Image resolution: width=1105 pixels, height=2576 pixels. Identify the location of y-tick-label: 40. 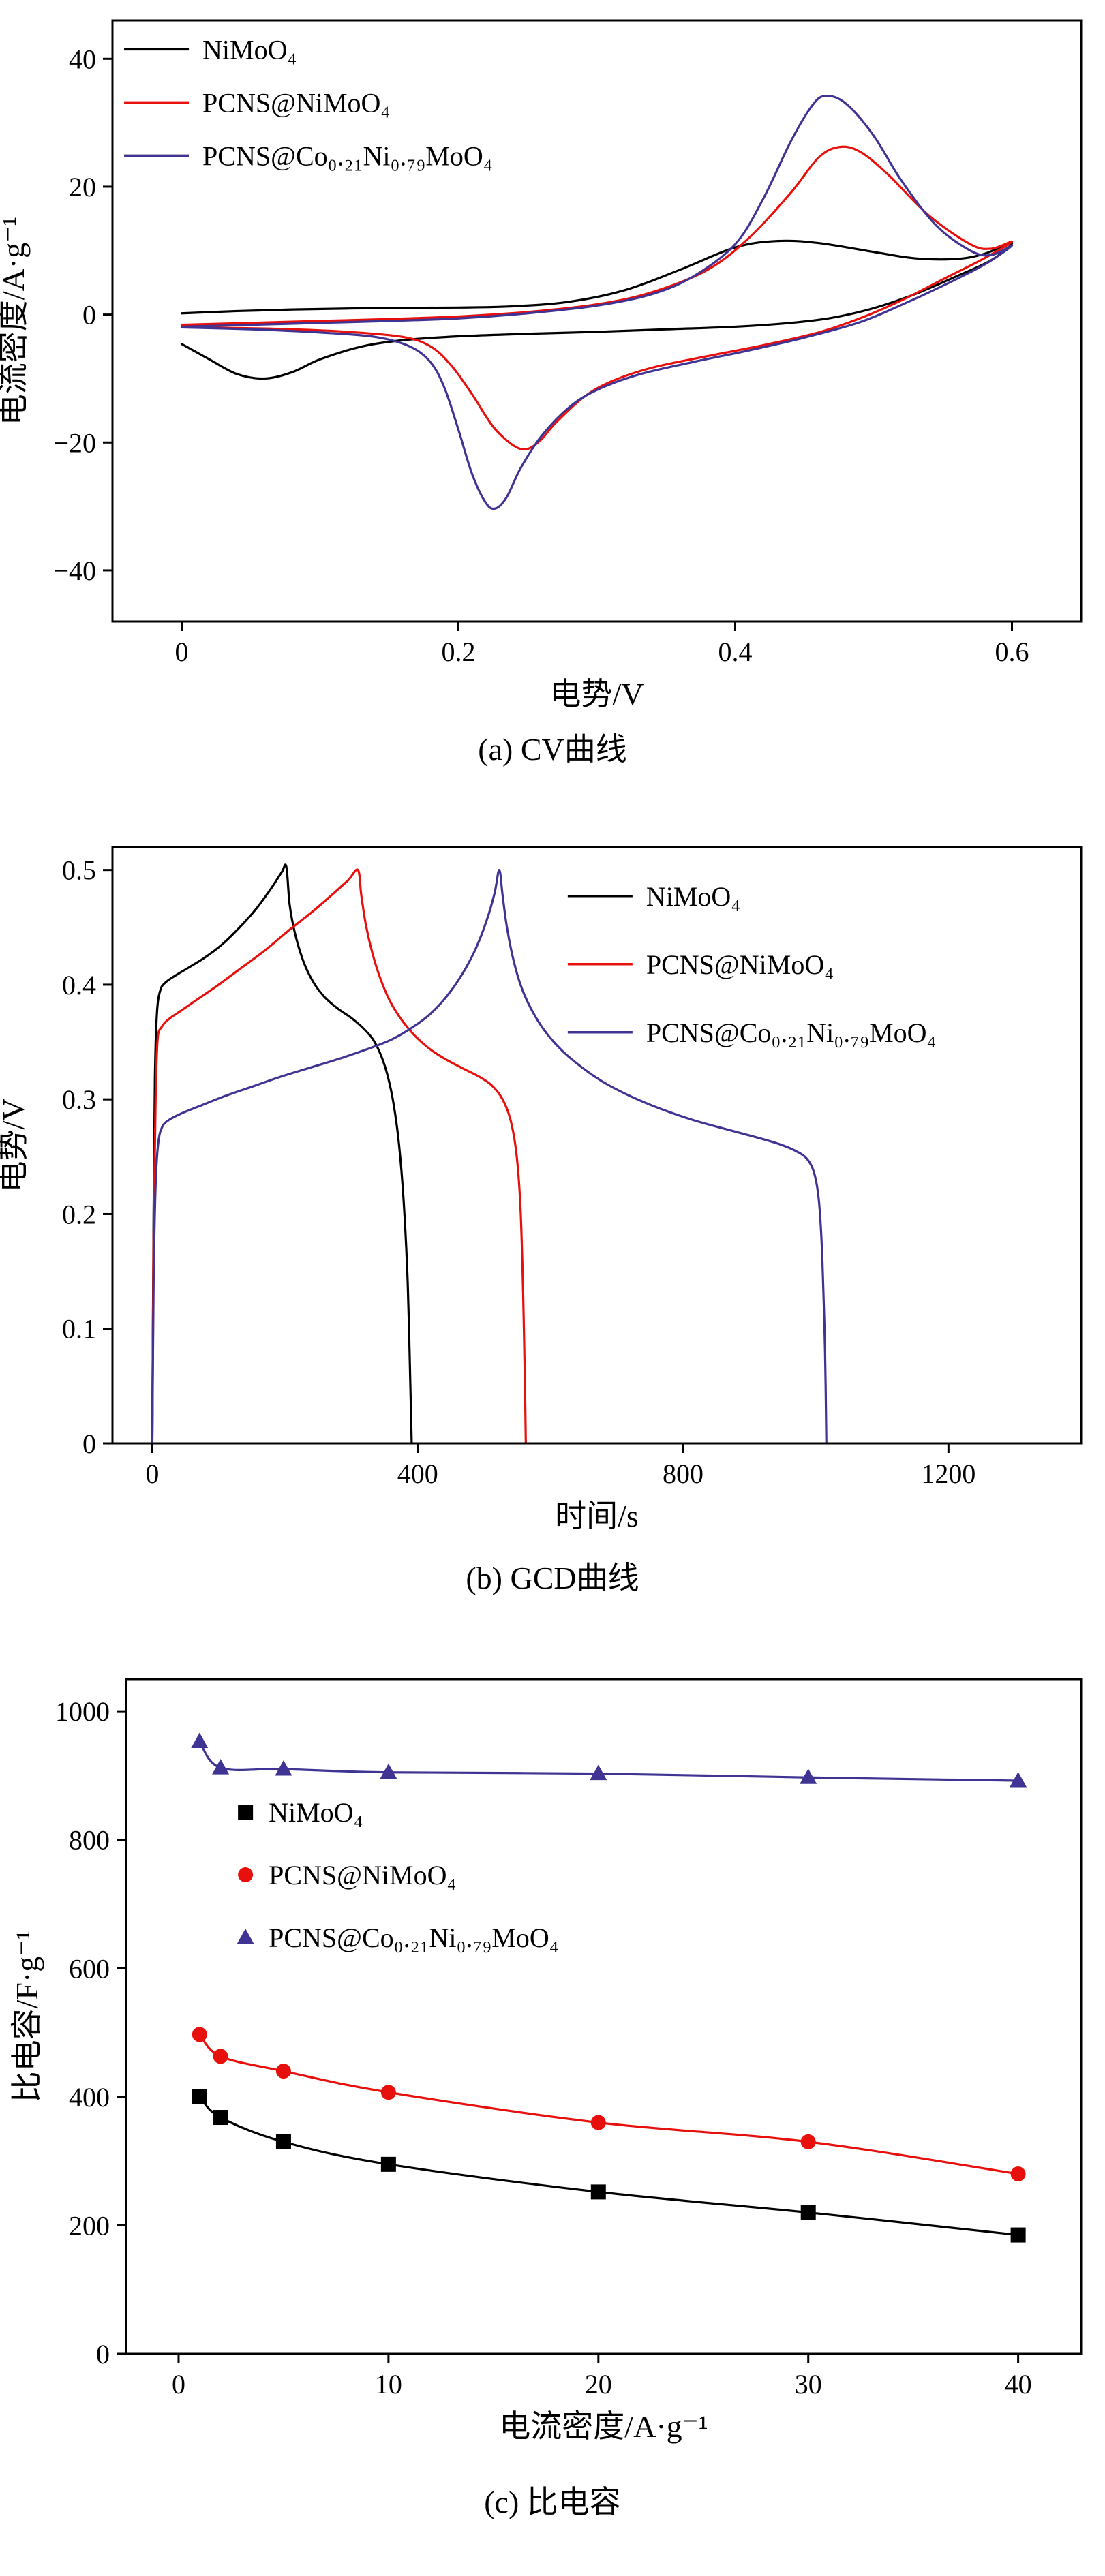
(82, 59).